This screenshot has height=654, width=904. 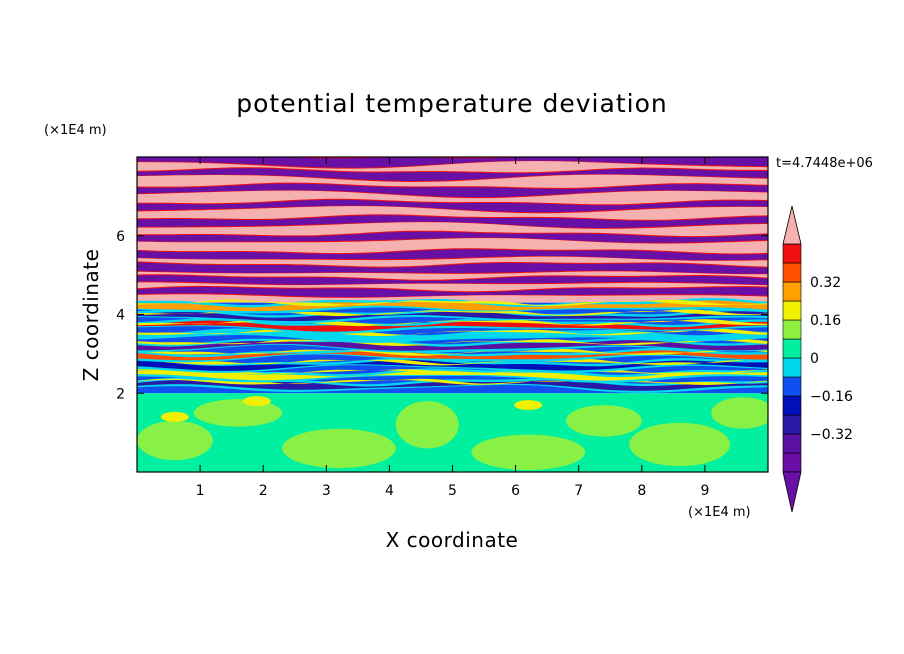 I want to click on colorbar-extend-bottom, so click(x=792, y=492).